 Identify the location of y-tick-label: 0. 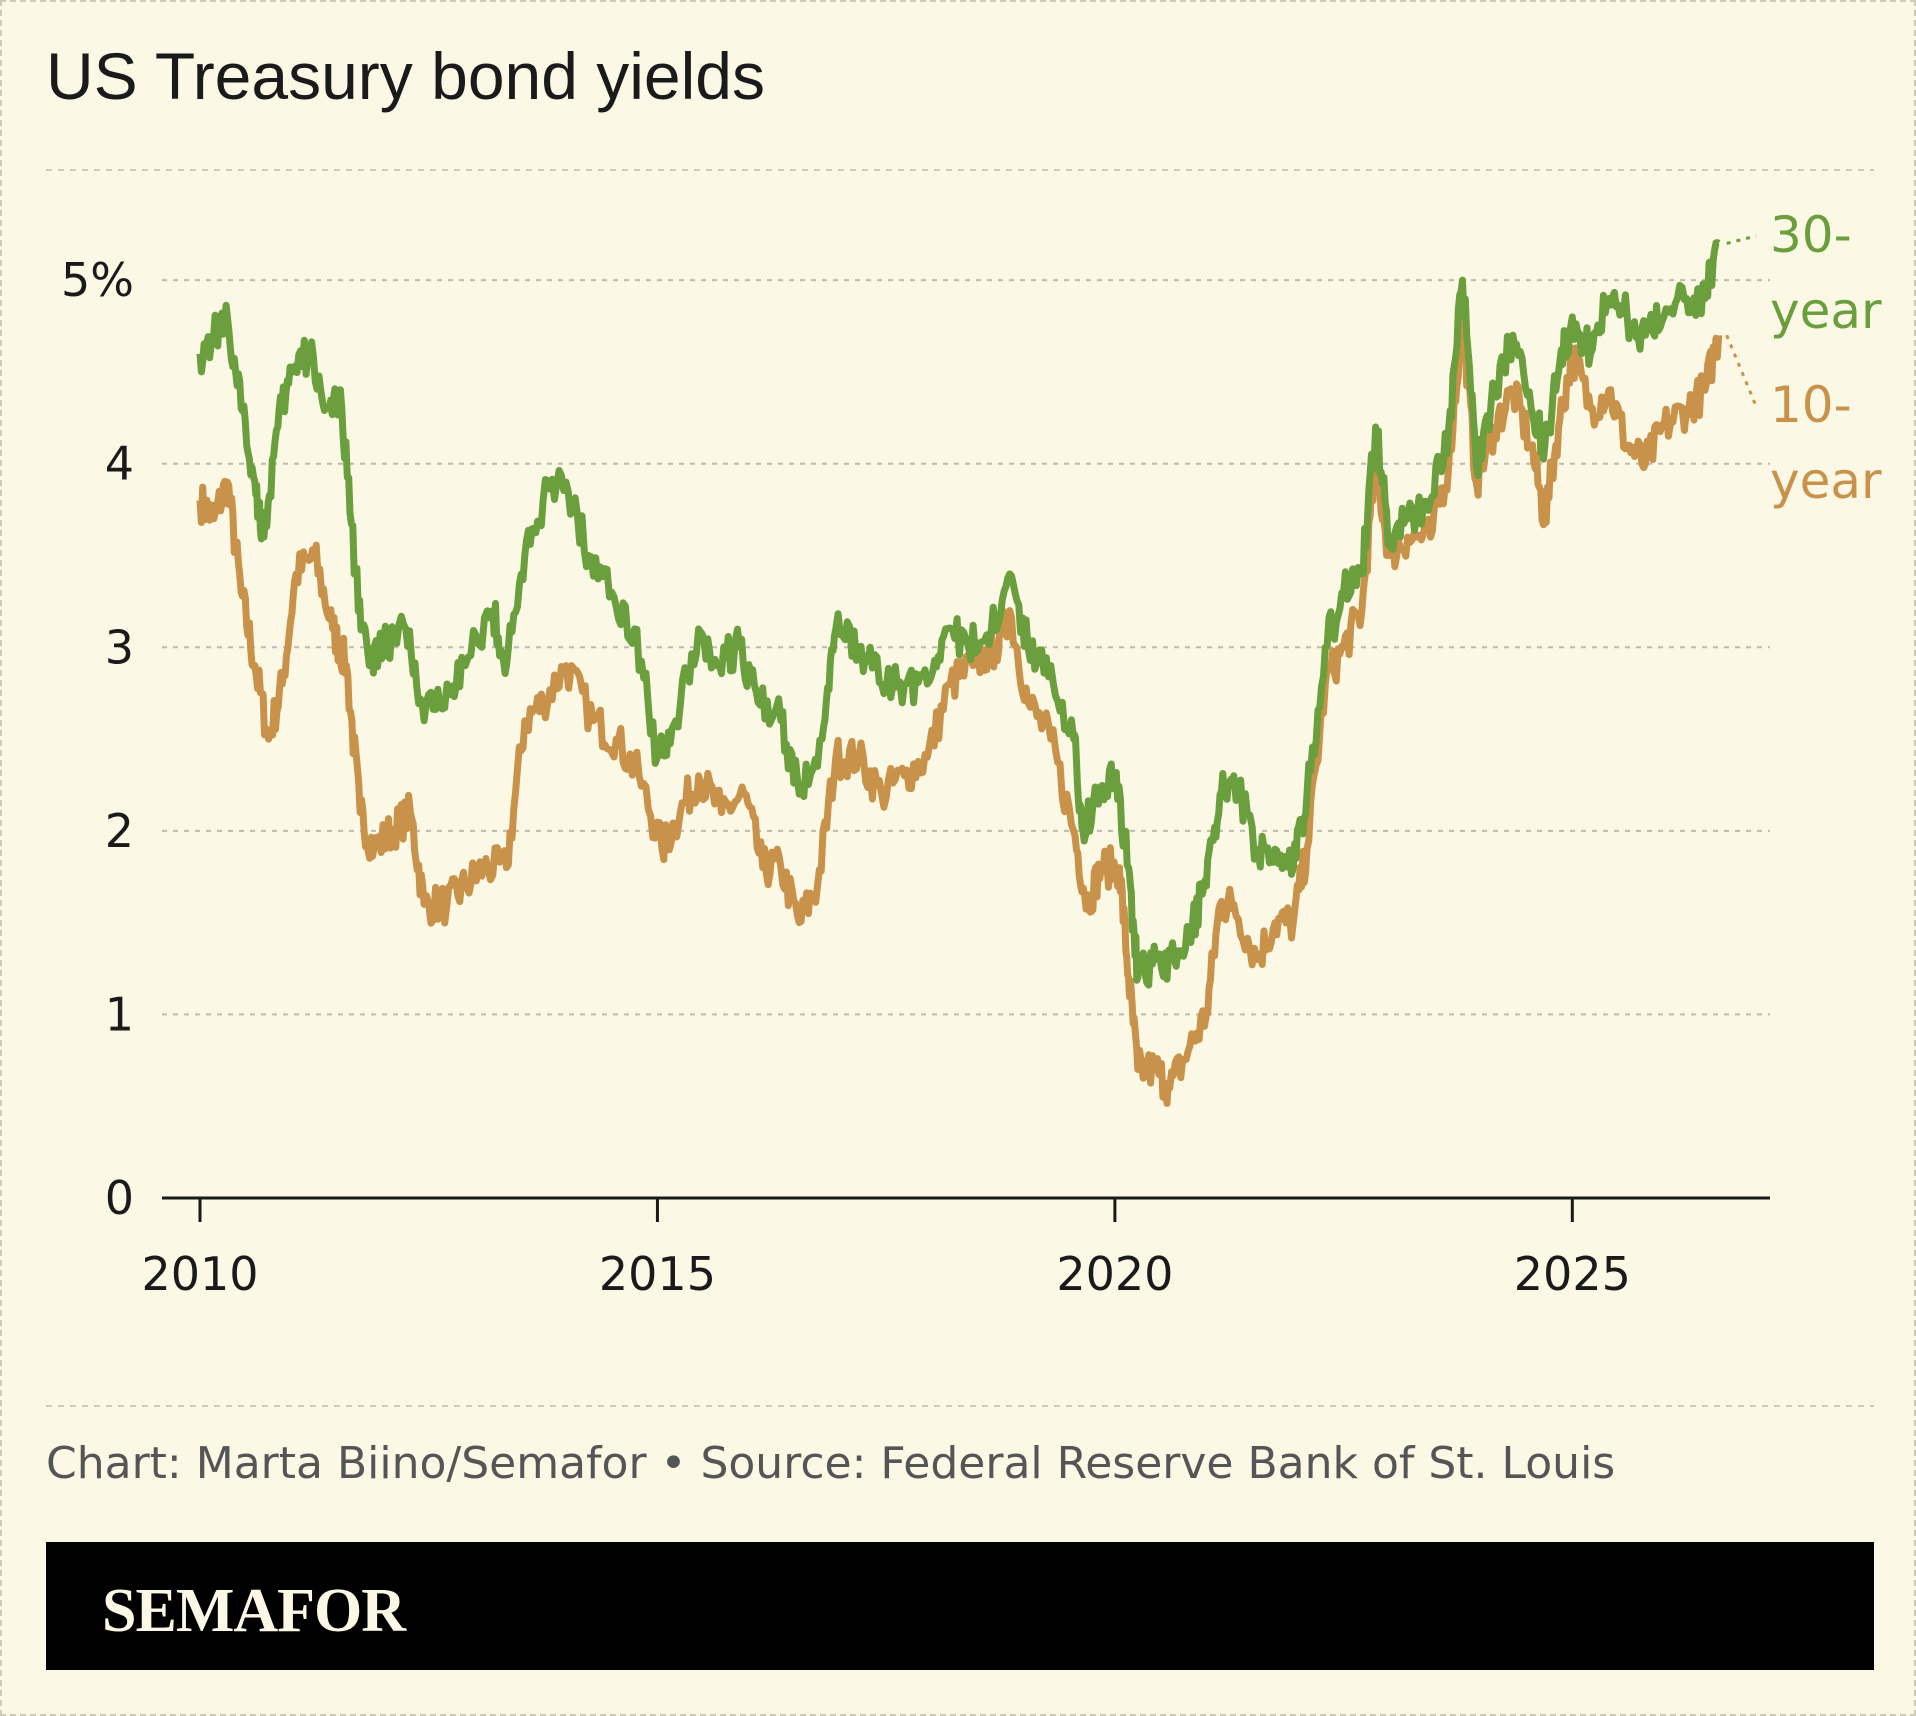
(119, 1198).